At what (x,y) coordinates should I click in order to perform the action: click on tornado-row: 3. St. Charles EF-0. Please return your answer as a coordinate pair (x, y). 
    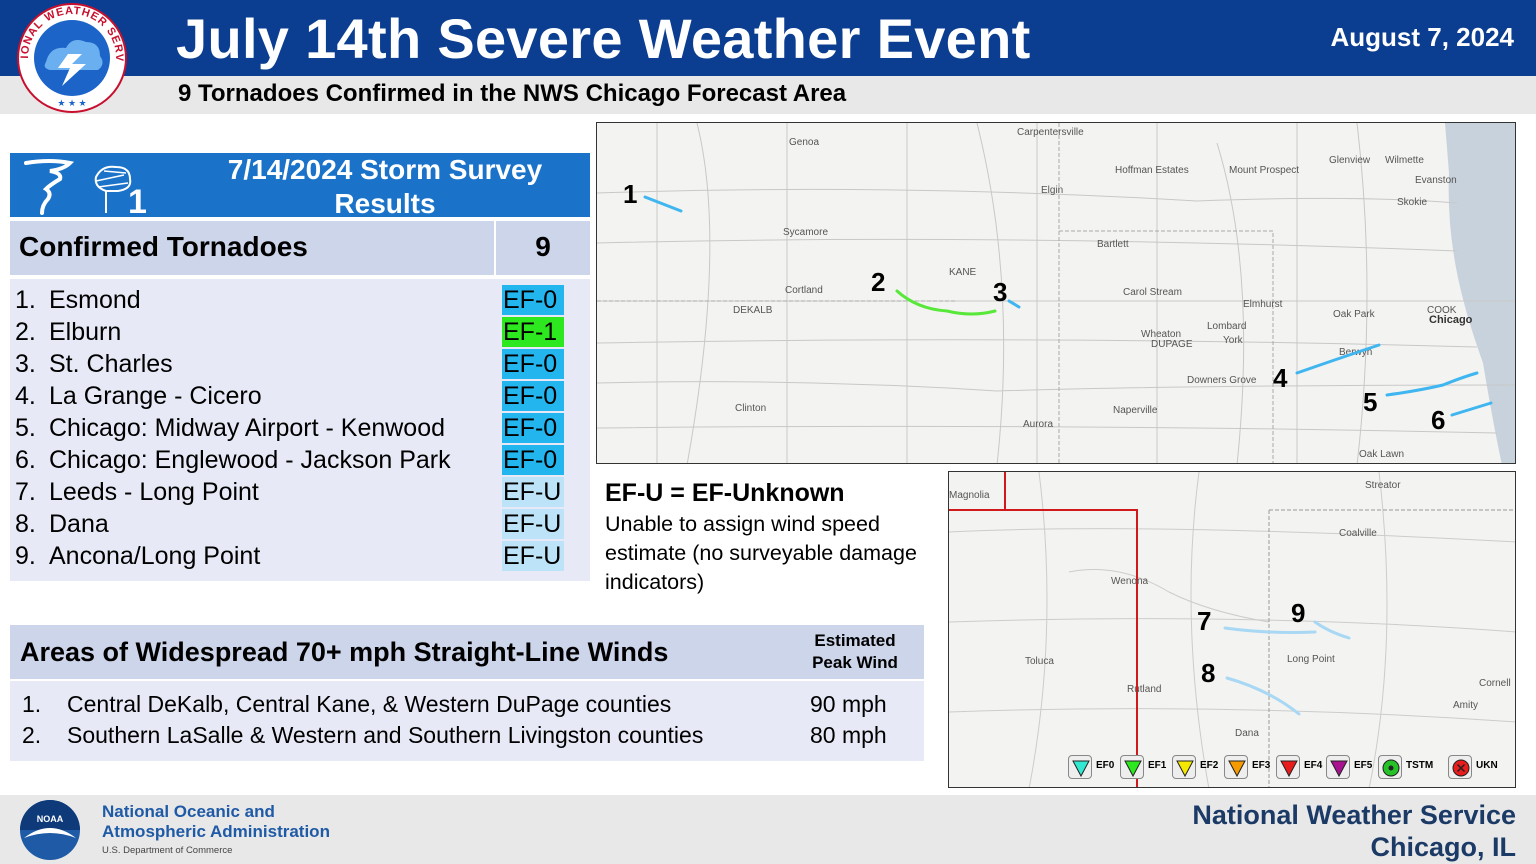
    Looking at the image, I should click on (300, 363).